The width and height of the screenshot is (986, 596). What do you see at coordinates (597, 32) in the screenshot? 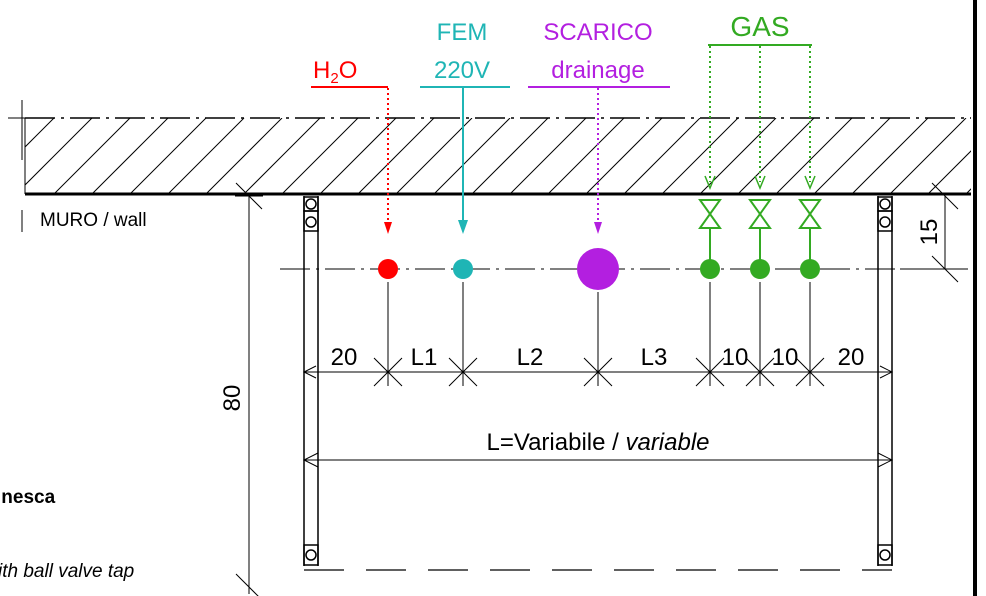
I see `drain-label-top: SCARICO` at bounding box center [597, 32].